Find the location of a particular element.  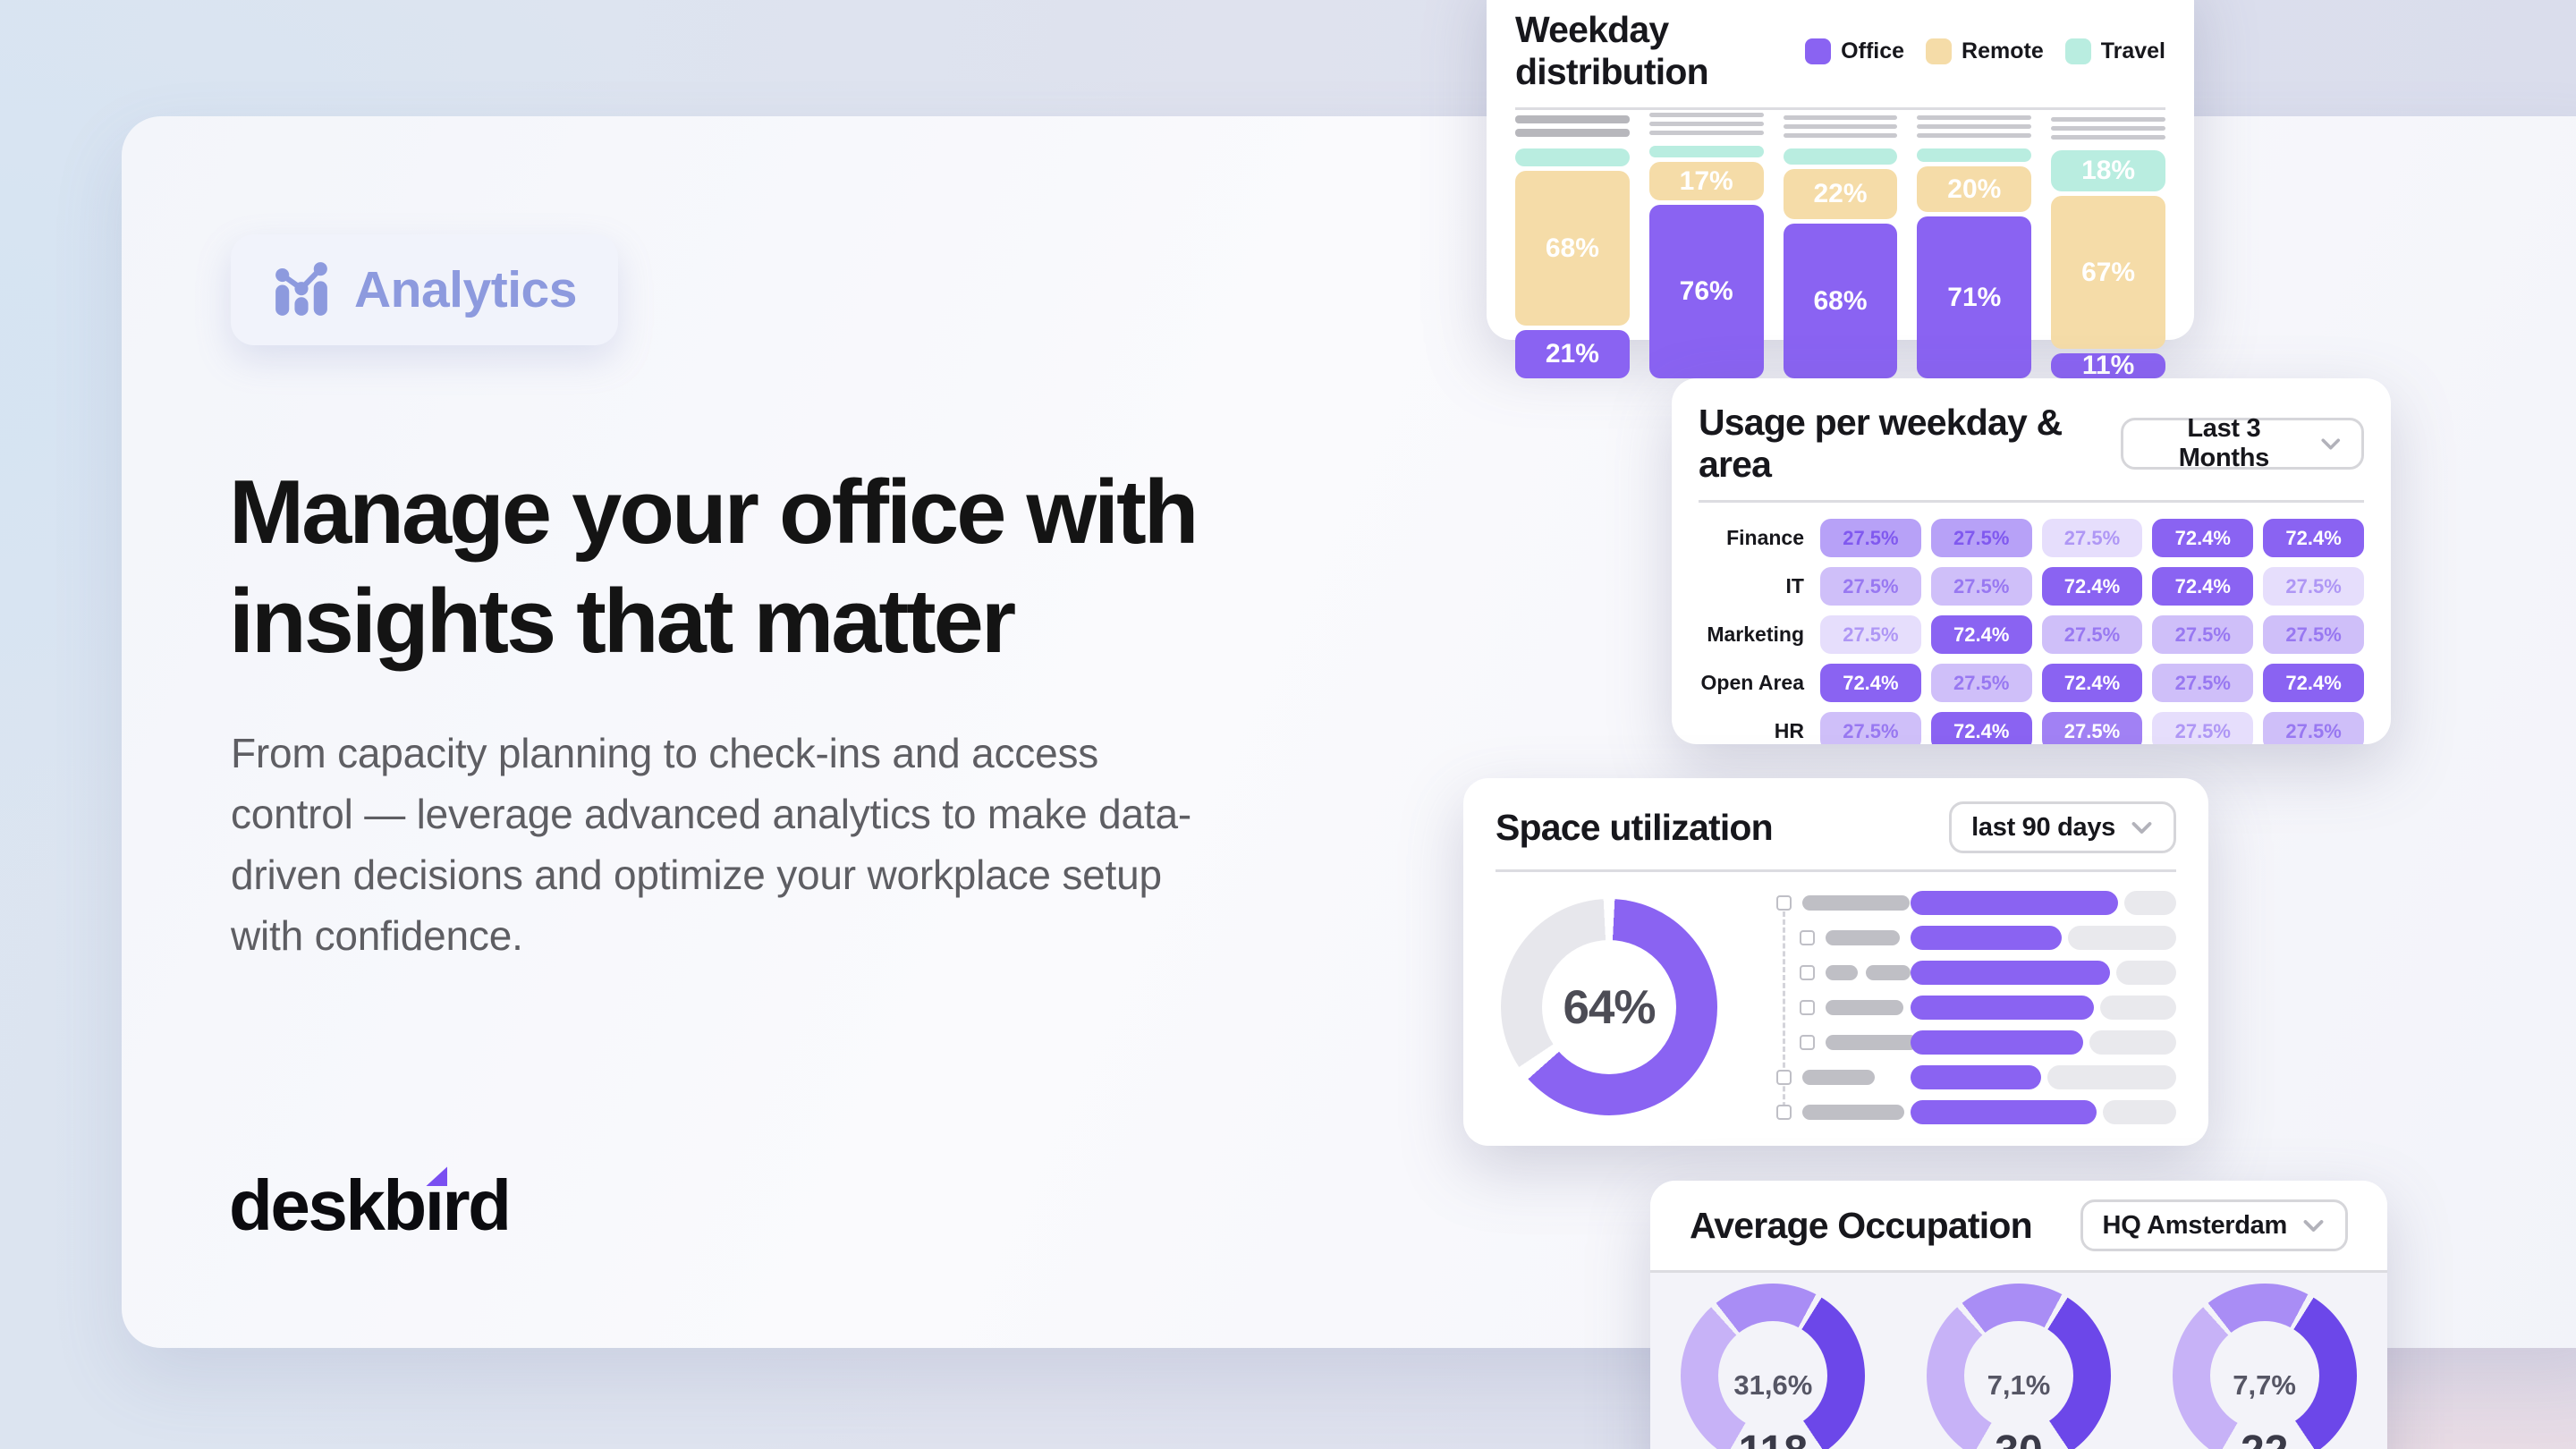

segment-value-label: 71% is located at coordinates (1974, 297).